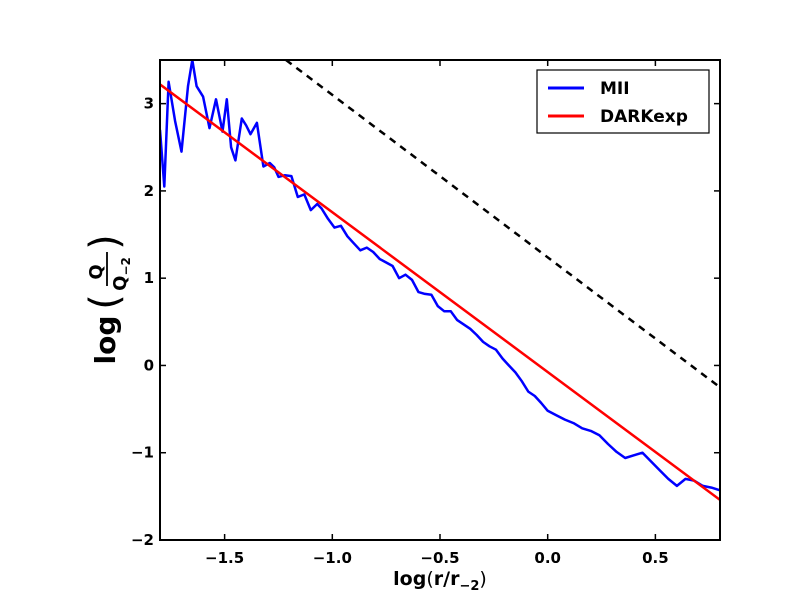 The width and height of the screenshot is (800, 600). Describe the element at coordinates (149, 191) in the screenshot. I see `y-tick-label: 2` at that location.